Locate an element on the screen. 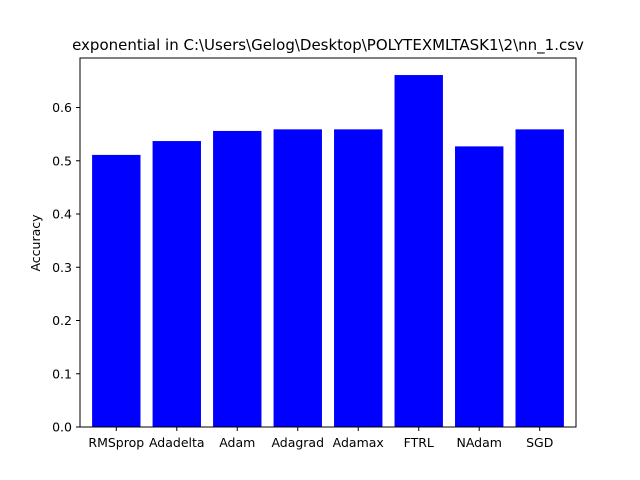 The height and width of the screenshot is (480, 640). x-tick-label: Adagrad is located at coordinates (297, 442).